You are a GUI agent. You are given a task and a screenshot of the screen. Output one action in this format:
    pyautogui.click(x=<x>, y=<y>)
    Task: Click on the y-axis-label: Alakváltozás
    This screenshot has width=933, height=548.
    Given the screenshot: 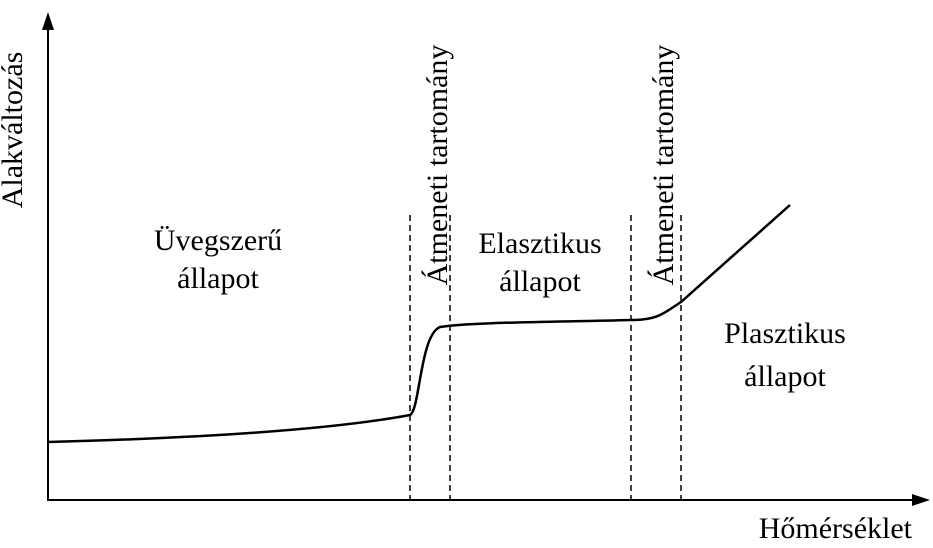 What is the action you would take?
    pyautogui.click(x=14, y=130)
    